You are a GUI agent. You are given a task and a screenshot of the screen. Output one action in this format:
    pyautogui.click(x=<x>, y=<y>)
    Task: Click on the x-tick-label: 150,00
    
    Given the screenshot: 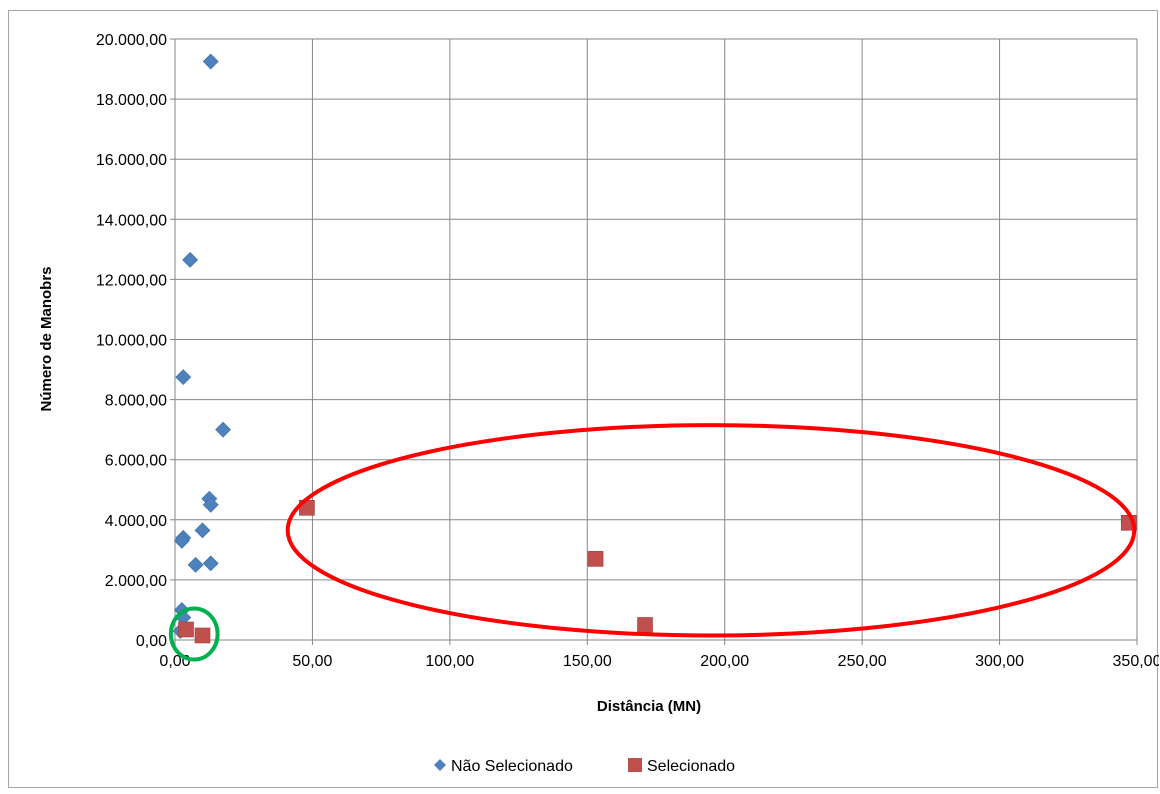 What is the action you would take?
    pyautogui.click(x=587, y=661)
    